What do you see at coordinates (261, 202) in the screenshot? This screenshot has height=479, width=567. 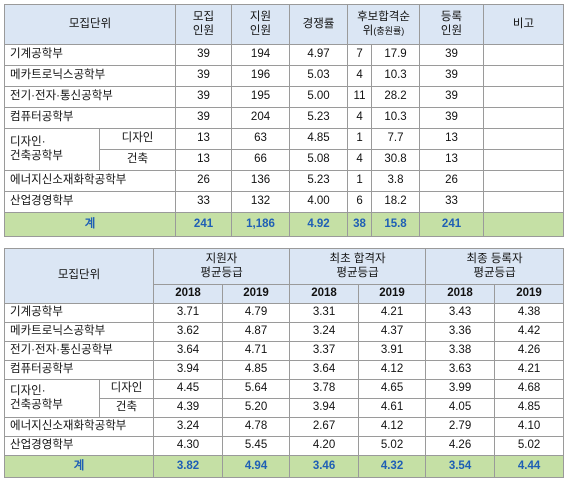 I see `applicants-cell: 132` at bounding box center [261, 202].